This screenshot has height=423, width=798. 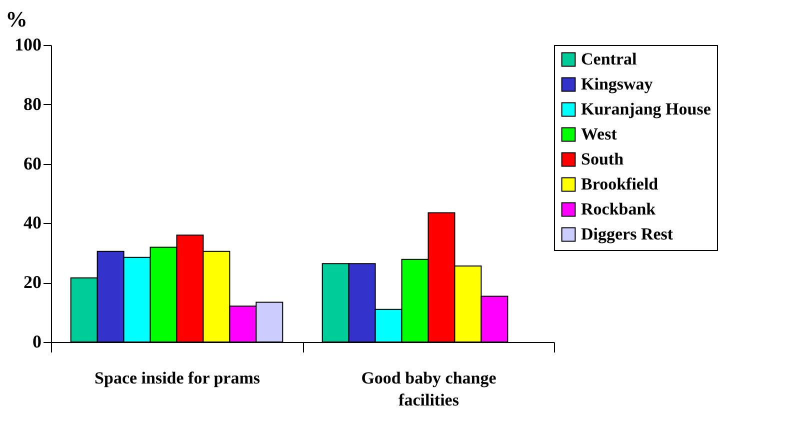 What do you see at coordinates (646, 109) in the screenshot?
I see `legend-label: Kuranjang House` at bounding box center [646, 109].